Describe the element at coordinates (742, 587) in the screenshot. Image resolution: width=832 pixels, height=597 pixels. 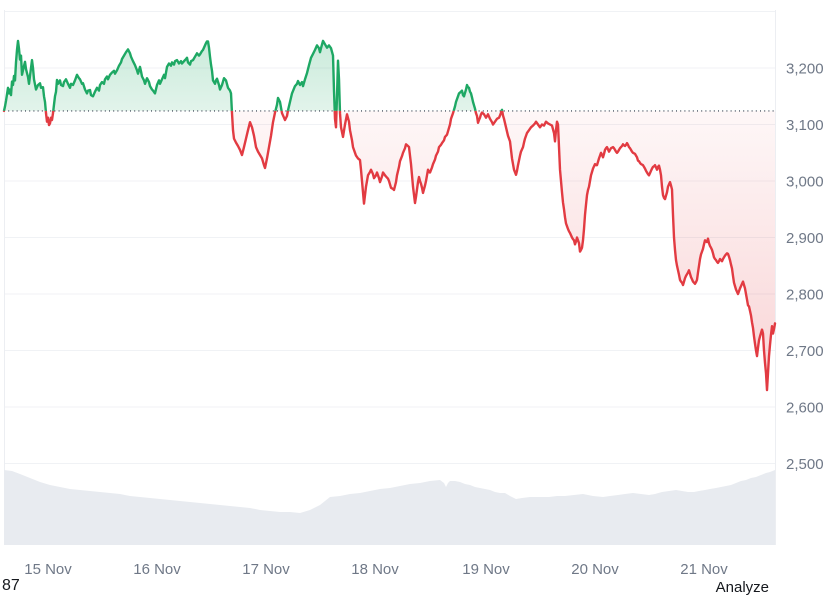
I see `analyze-link: Analyze` at that location.